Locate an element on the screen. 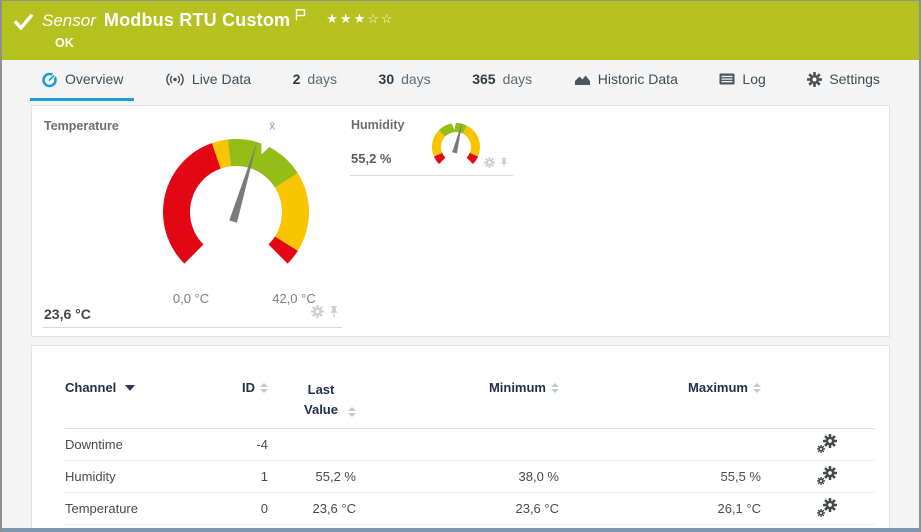 The height and width of the screenshot is (532, 921). tab-30-days-label: days is located at coordinates (416, 79).